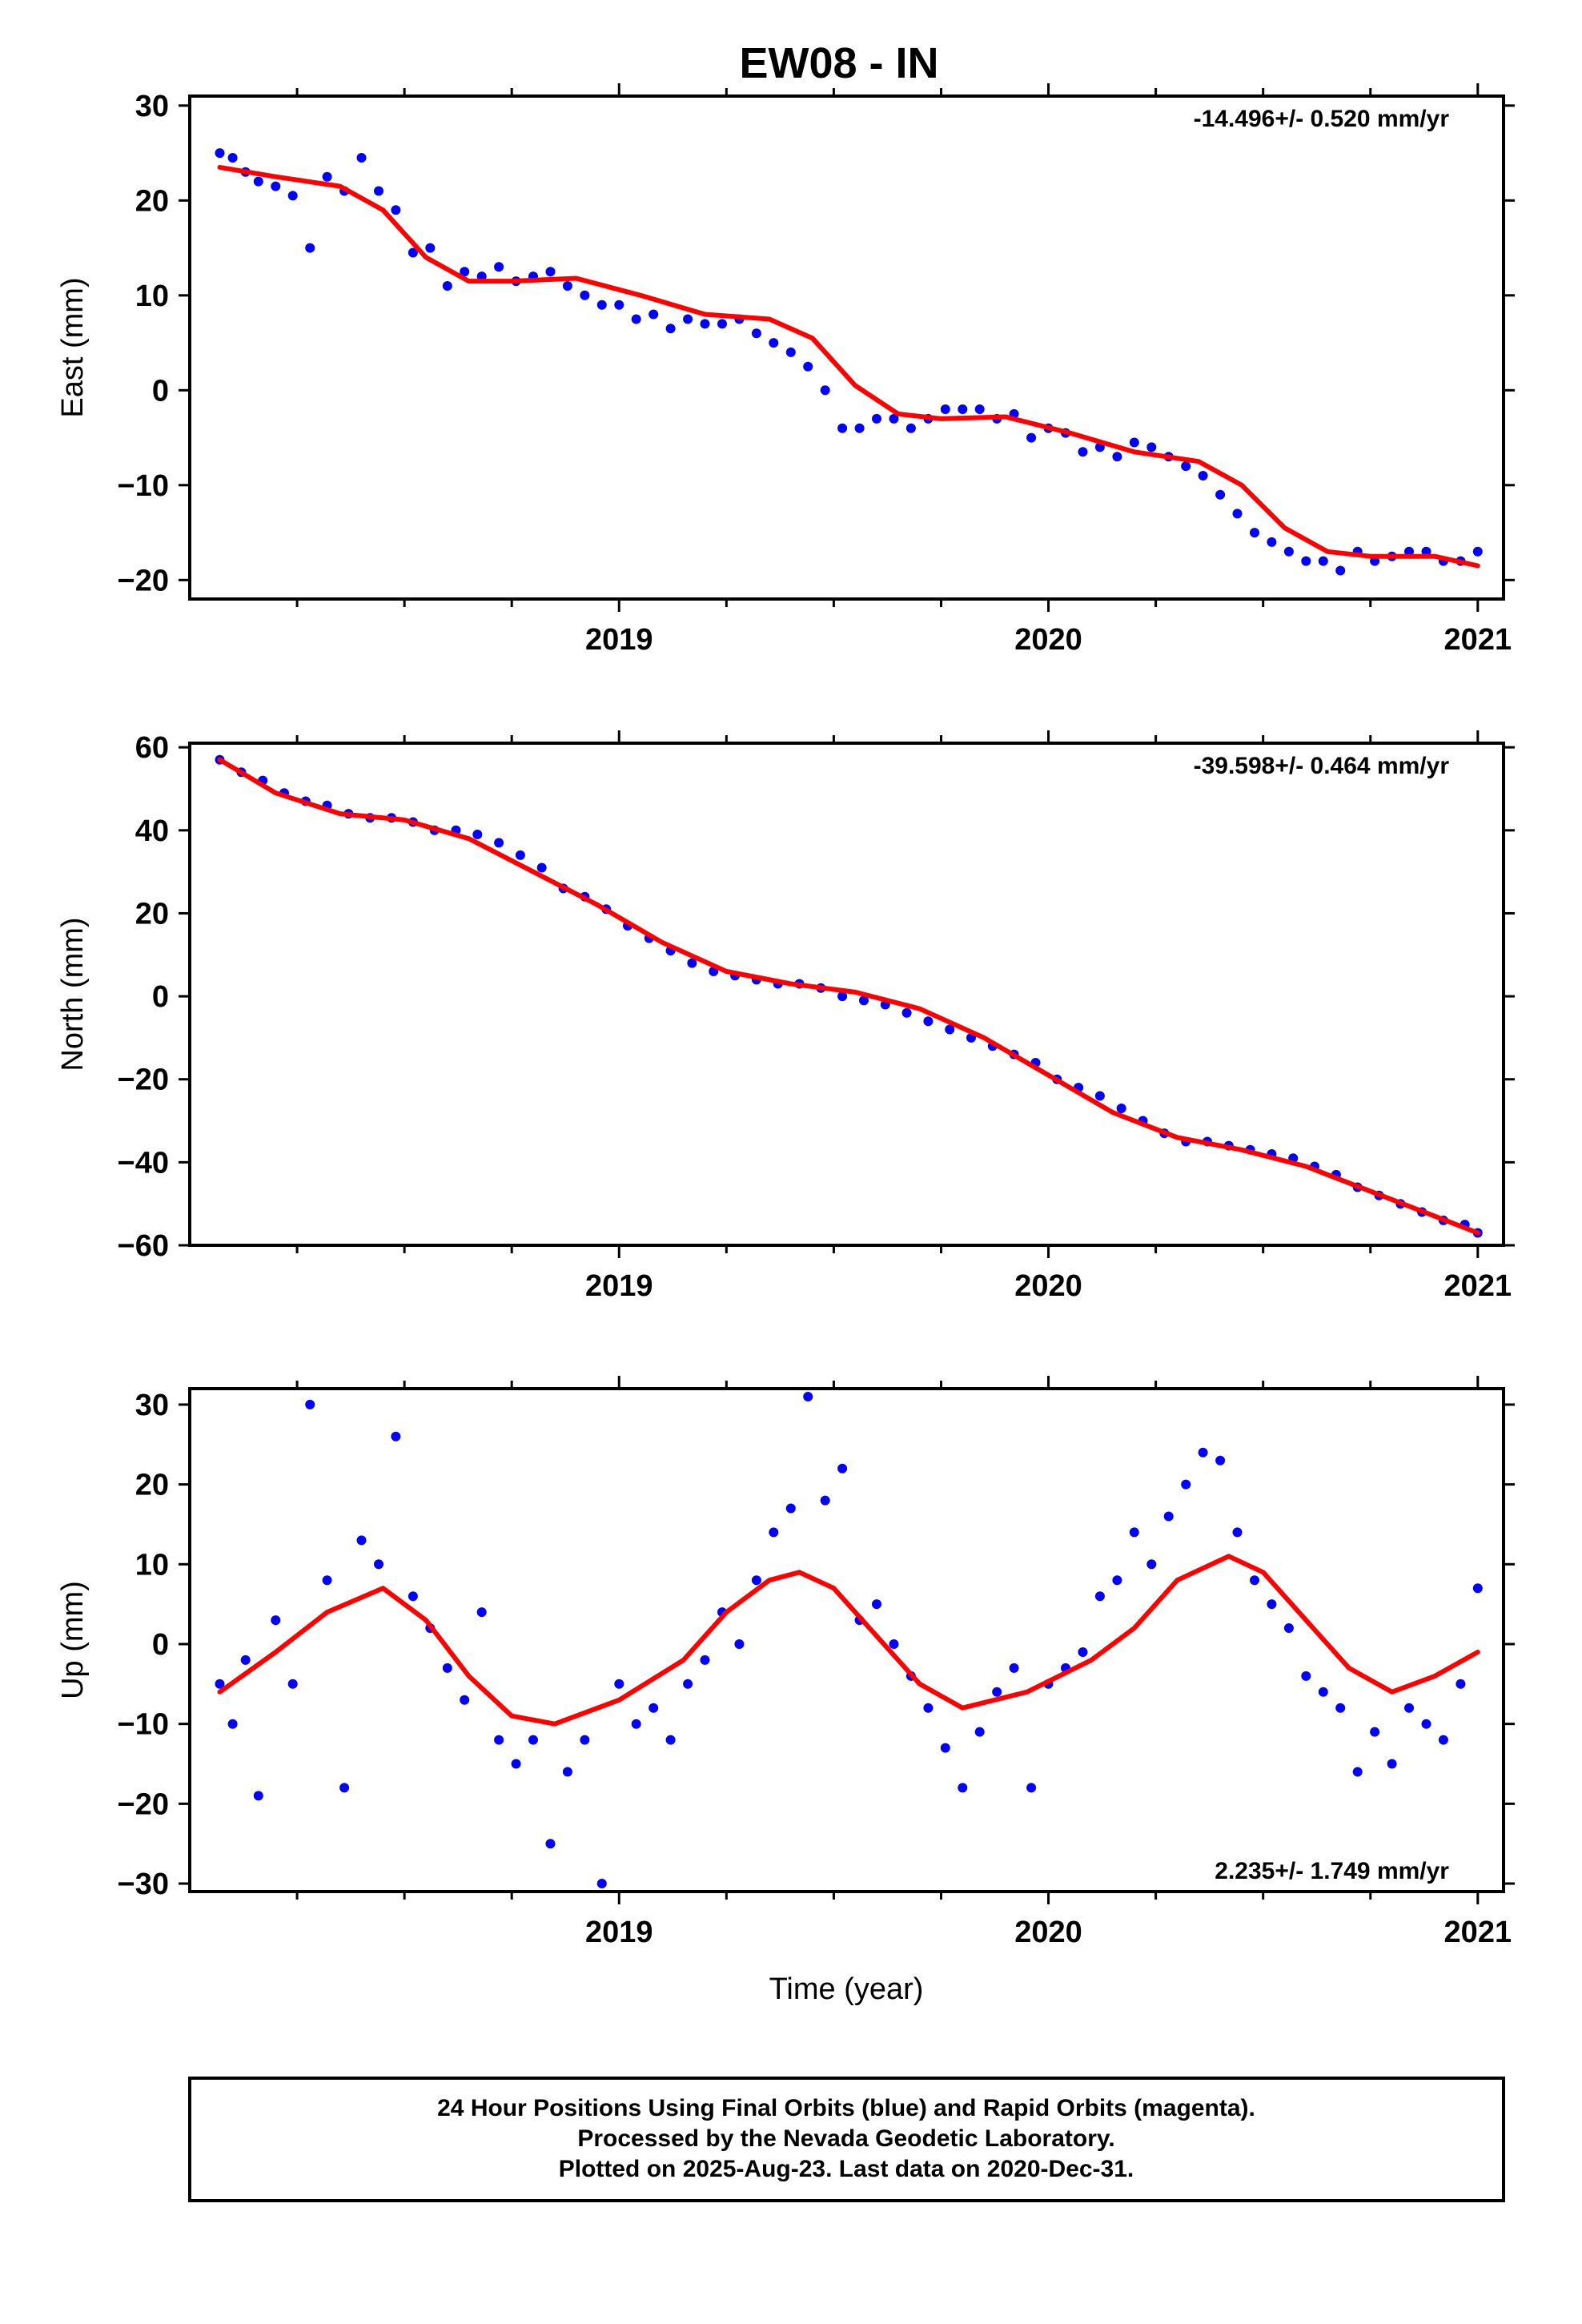  I want to click on up-ytick-label: −30, so click(144, 1884).